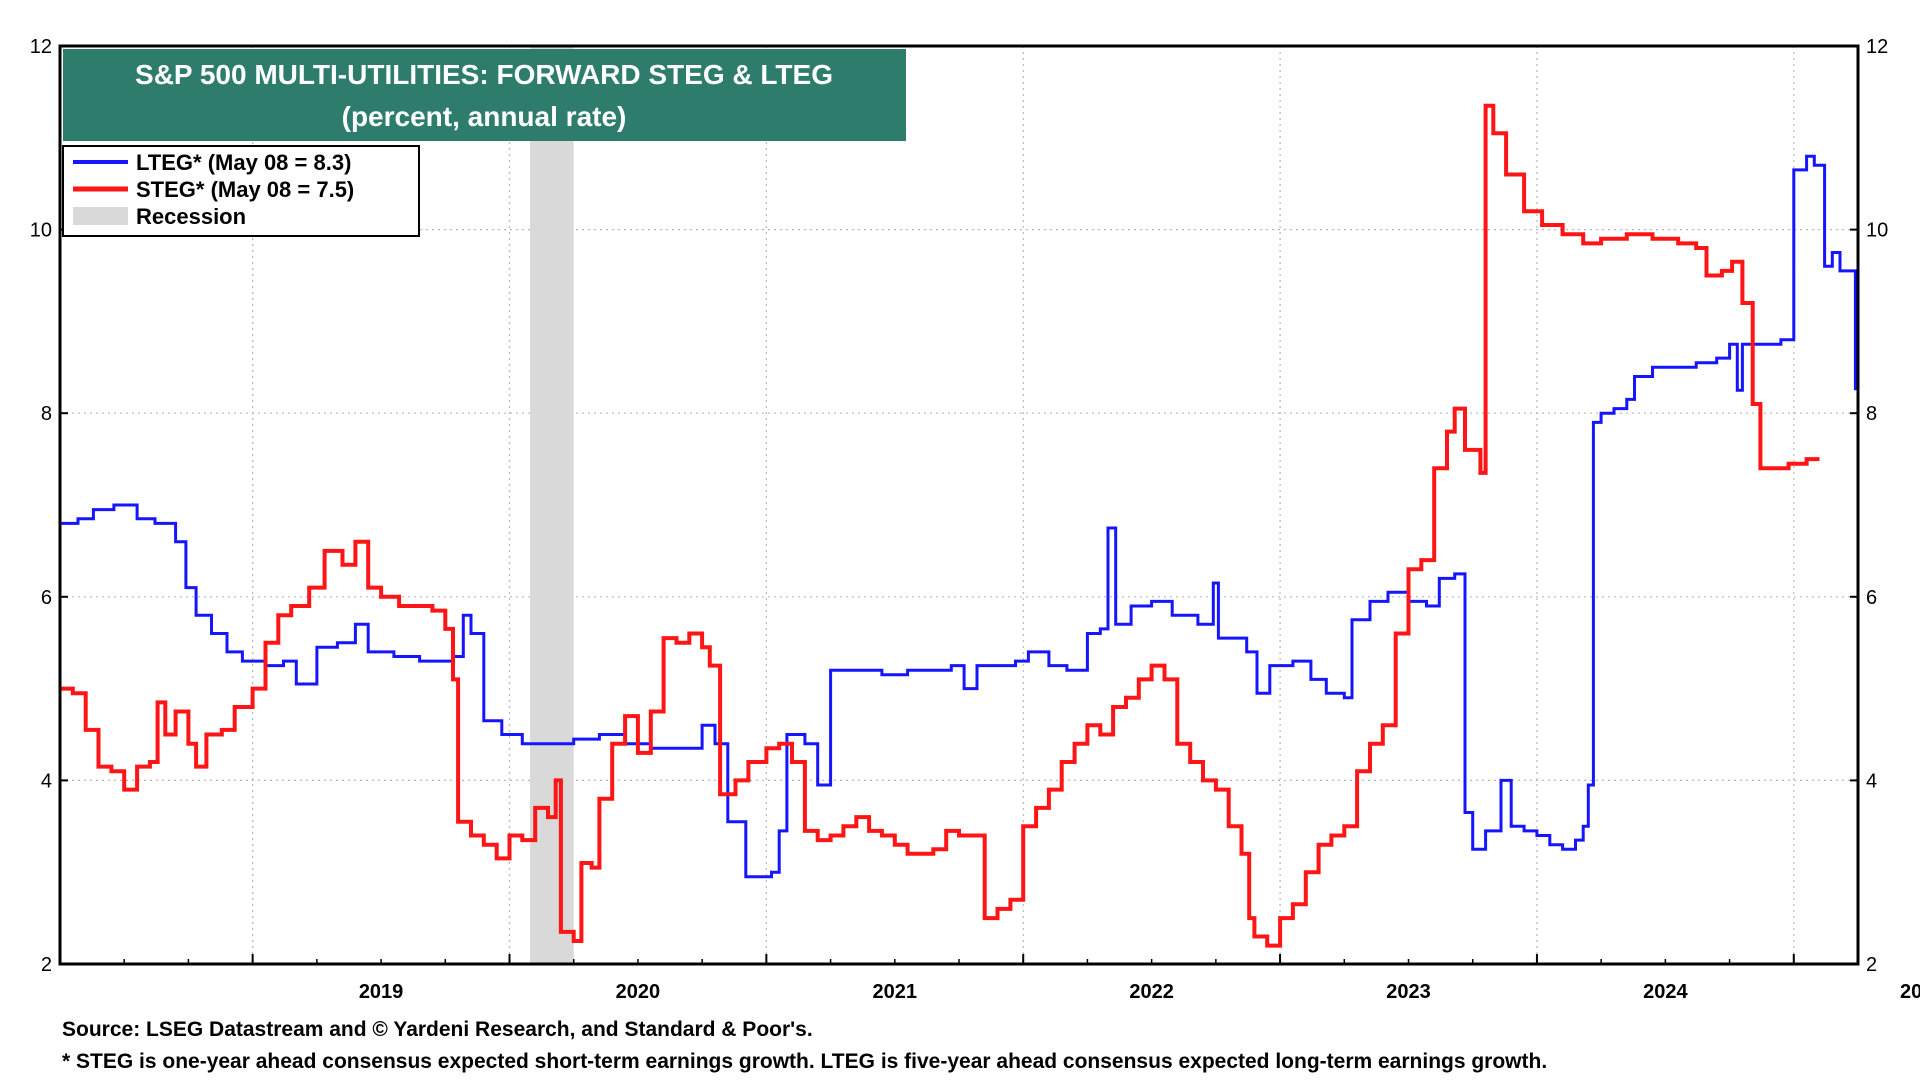  I want to click on recession-band, so click(552, 505).